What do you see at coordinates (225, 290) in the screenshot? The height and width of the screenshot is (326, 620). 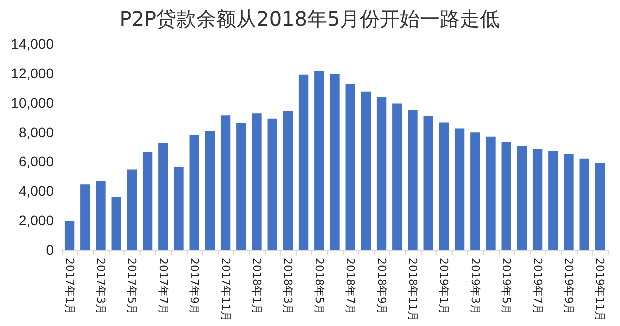 I see `x-tick-label: 2017年11月` at bounding box center [225, 290].